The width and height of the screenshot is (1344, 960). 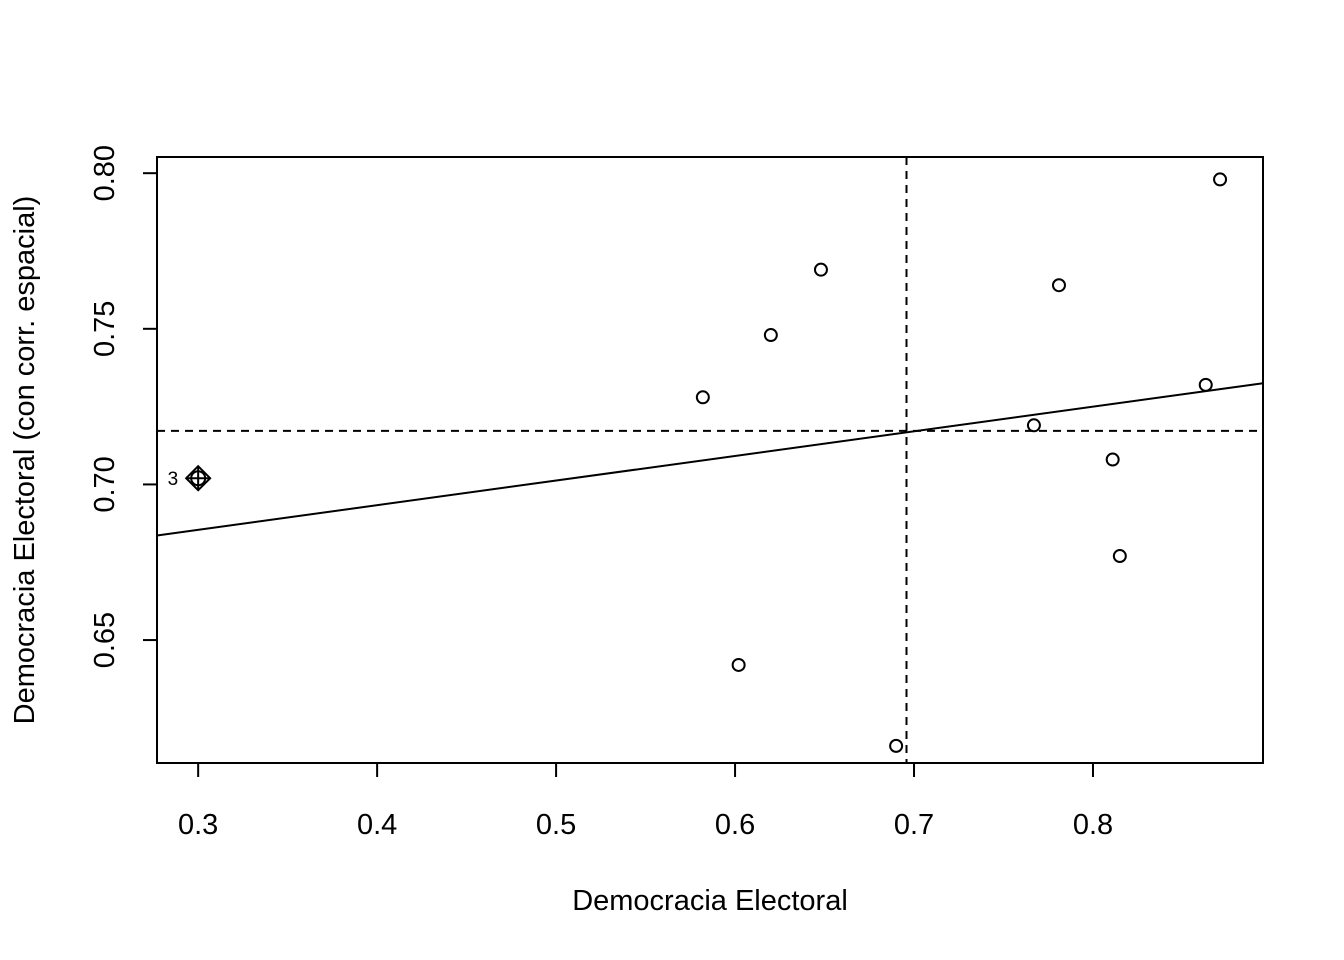 I want to click on y-tick-label: 0.65, so click(x=105, y=640).